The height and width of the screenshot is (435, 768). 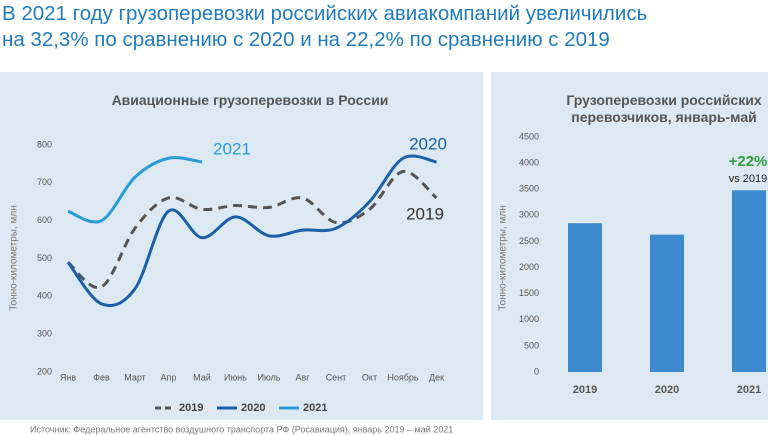 What do you see at coordinates (169, 377) in the screenshot?
I see `x-tick-label: Апр` at bounding box center [169, 377].